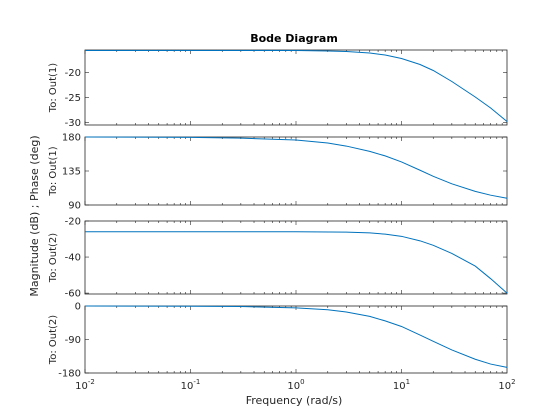 The image size is (560, 420). What do you see at coordinates (74, 206) in the screenshot?
I see `y-tick-label: 90` at bounding box center [74, 206].